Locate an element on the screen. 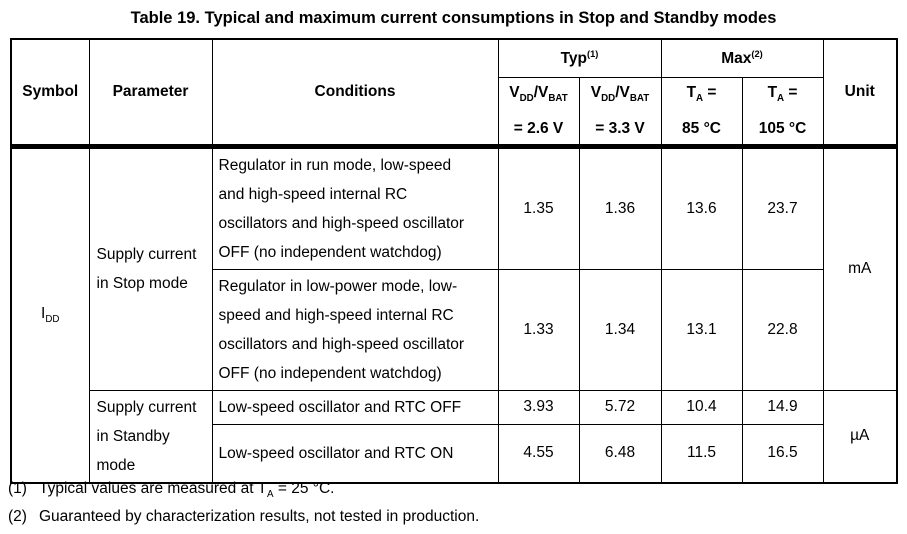 This screenshot has width=907, height=534. cell-conditions-standby-rtc-on: Low-speed oscillator and RTC ON is located at coordinates (355, 453).